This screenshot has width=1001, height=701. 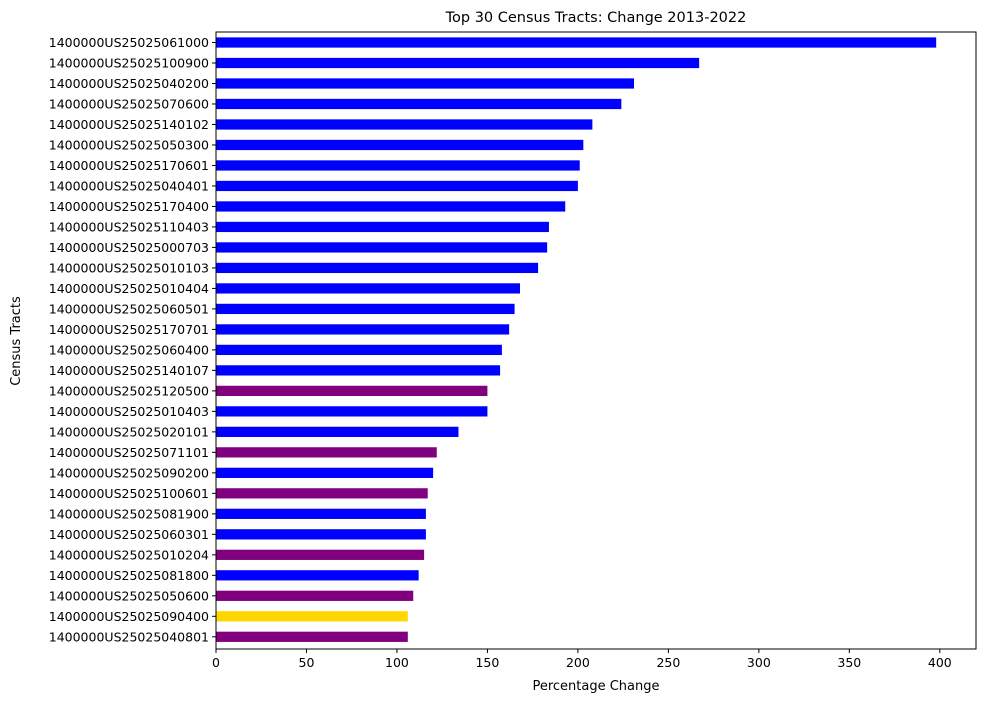 I want to click on x-tick-label: 100, so click(x=397, y=662).